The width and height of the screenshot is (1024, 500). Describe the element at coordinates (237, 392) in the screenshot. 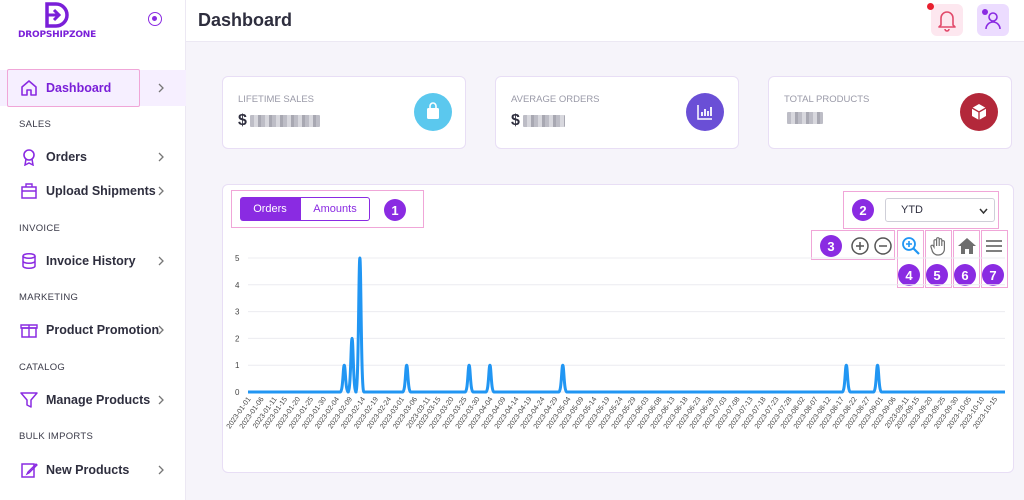

I see `y-tick-label: 0` at that location.